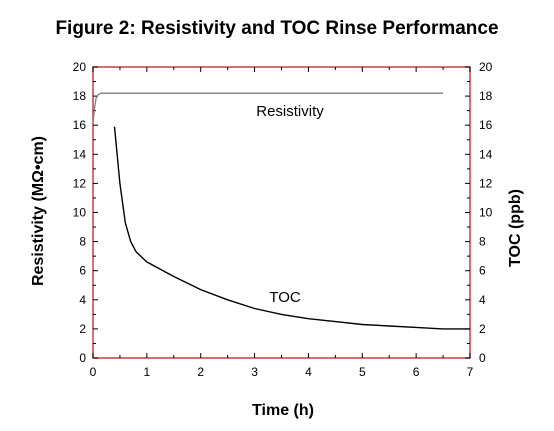 This screenshot has height=431, width=554. What do you see at coordinates (80, 154) in the screenshot?
I see `y-left-tick-label: 14` at bounding box center [80, 154].